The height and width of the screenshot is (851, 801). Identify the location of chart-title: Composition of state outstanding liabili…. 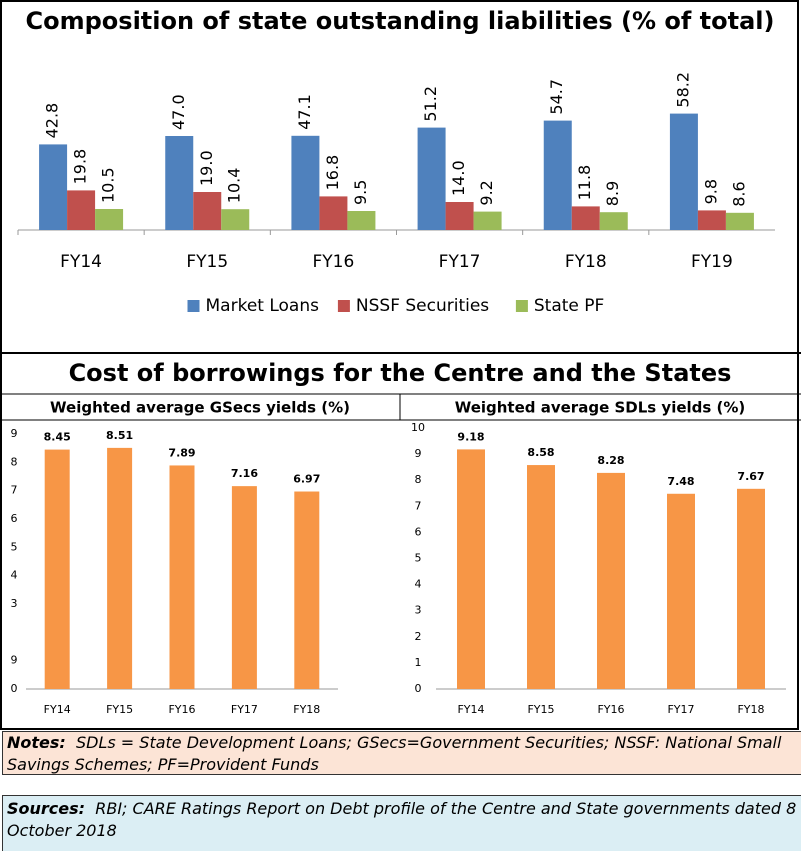
(400, 21).